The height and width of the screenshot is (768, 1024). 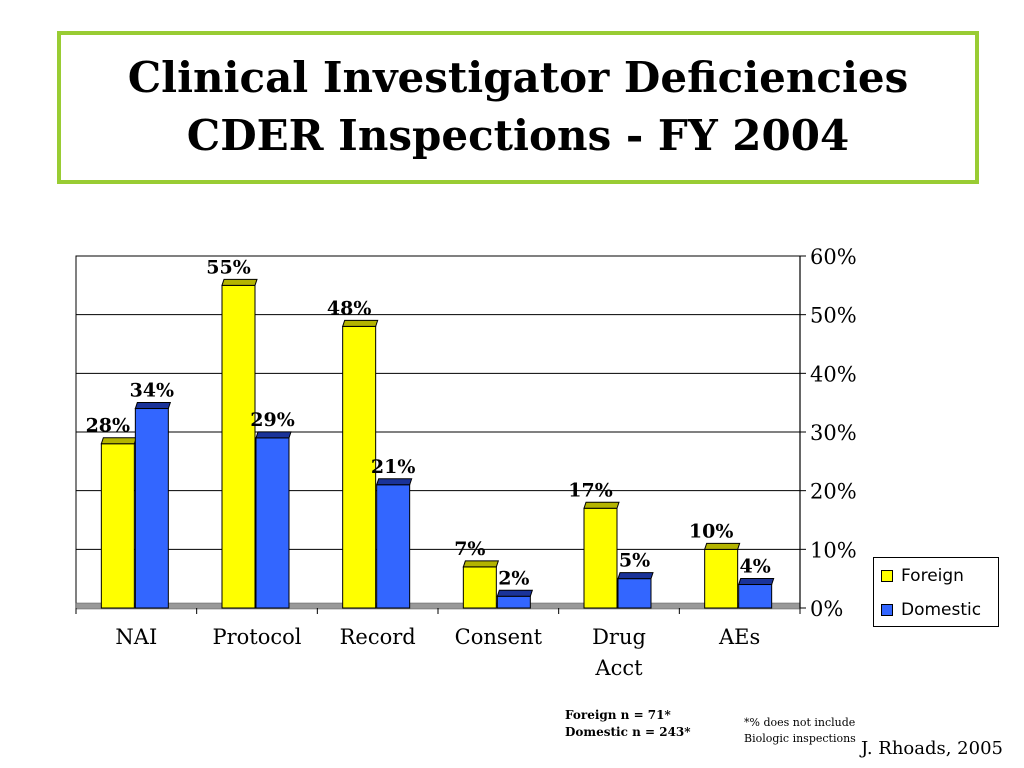 I want to click on title-line-1: Clinical Investigator Deficiencies, so click(x=518, y=77).